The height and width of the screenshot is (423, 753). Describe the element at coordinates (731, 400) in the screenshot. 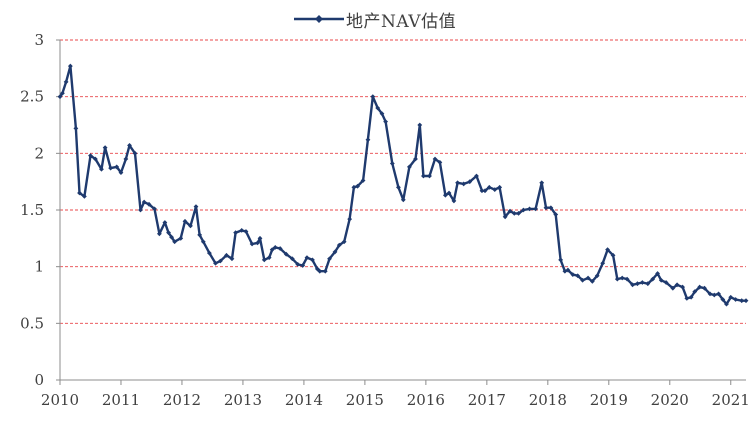

I see `x-tick-label: 2021` at that location.